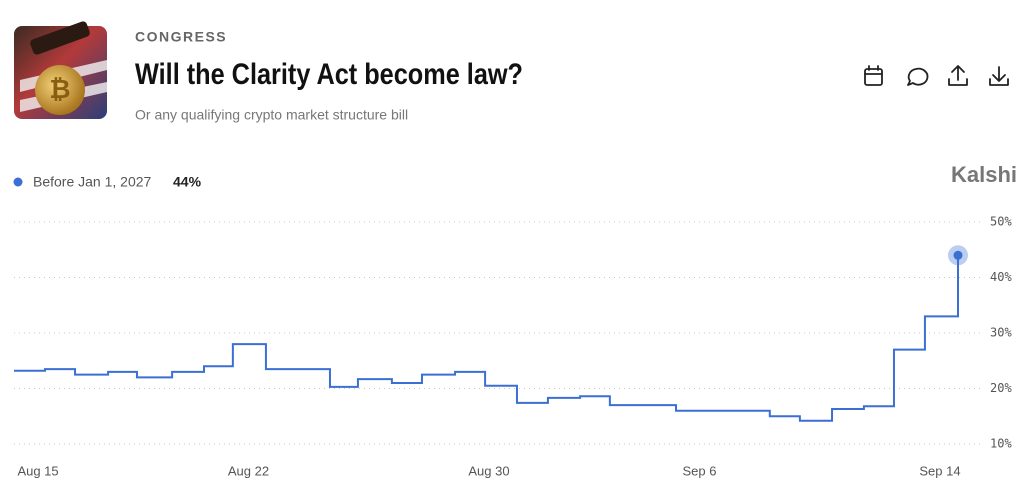 The image size is (1024, 494). I want to click on y-tick-label: 30%, so click(1001, 333).